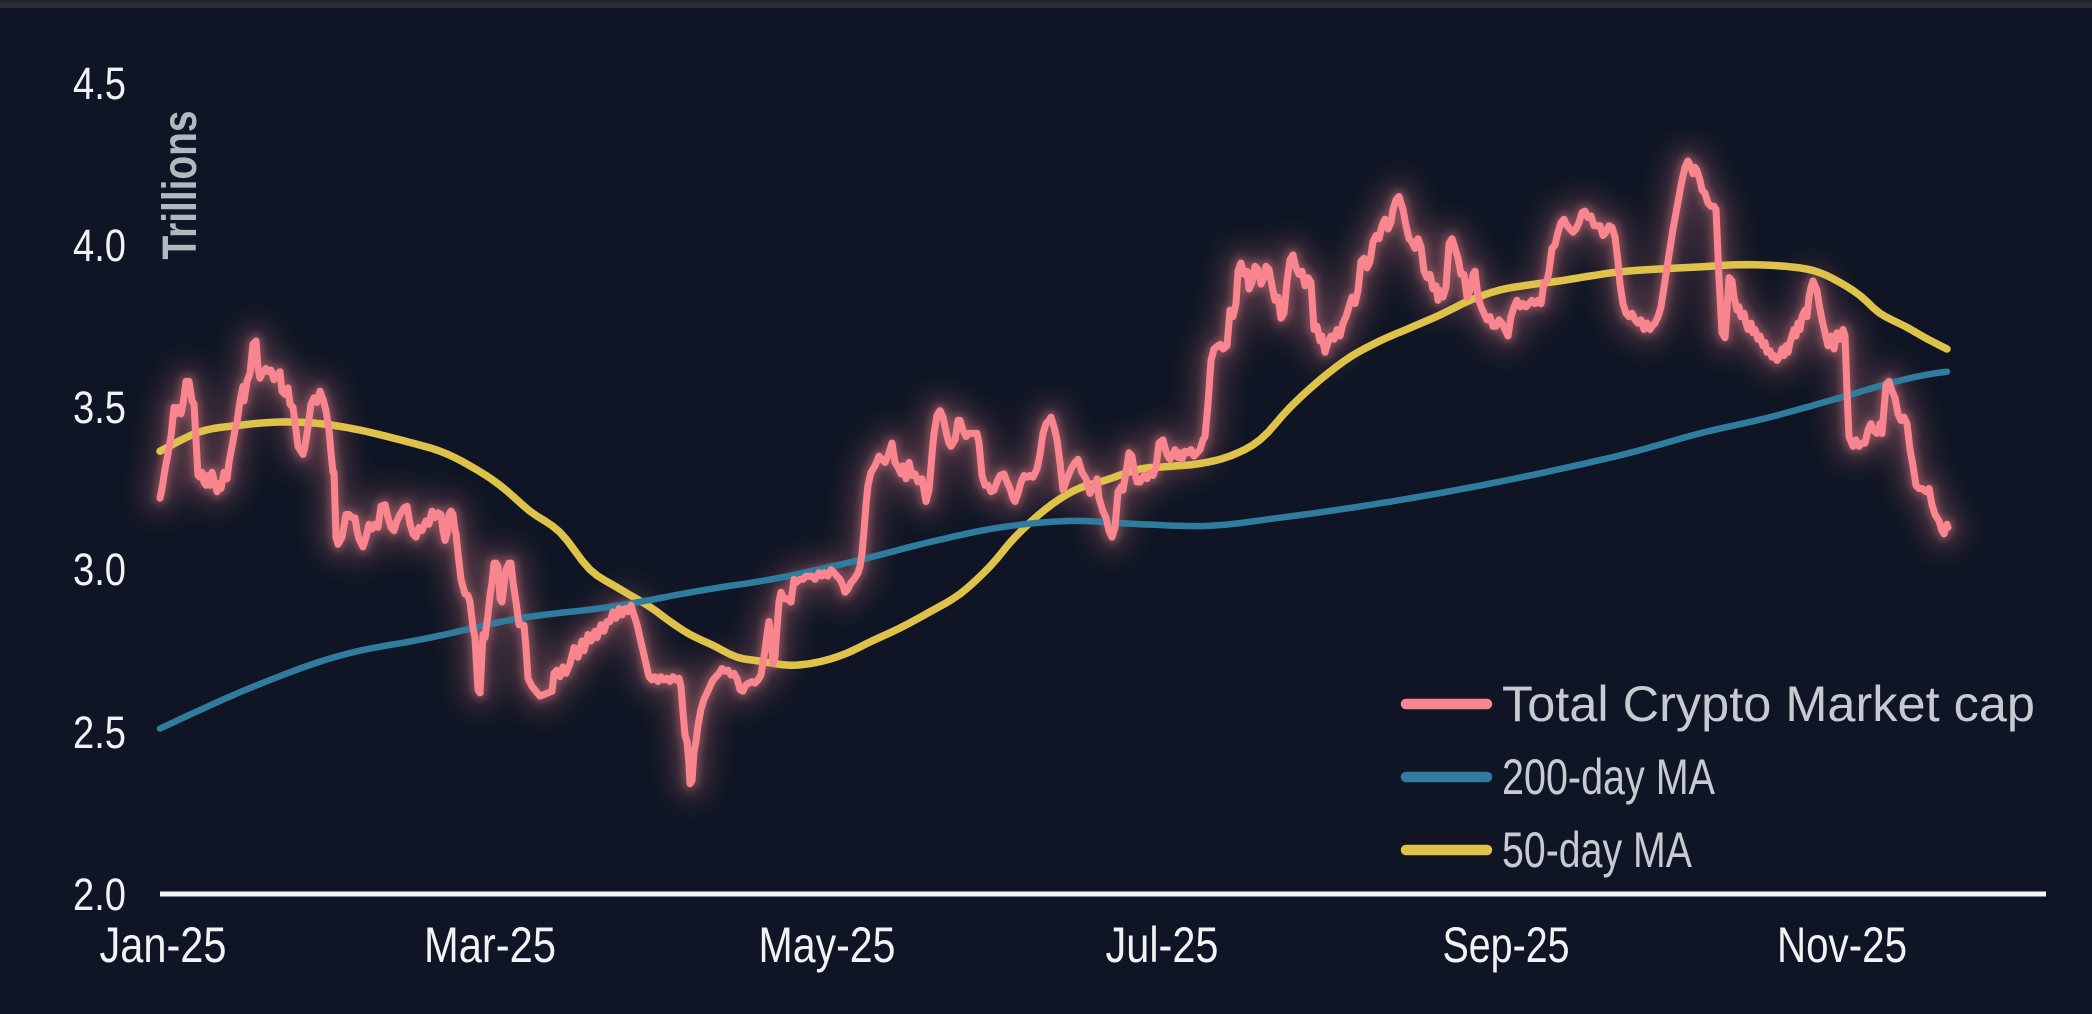 The height and width of the screenshot is (1014, 2092). I want to click on svg-text: Total Crypto Market cap, so click(1768, 704).